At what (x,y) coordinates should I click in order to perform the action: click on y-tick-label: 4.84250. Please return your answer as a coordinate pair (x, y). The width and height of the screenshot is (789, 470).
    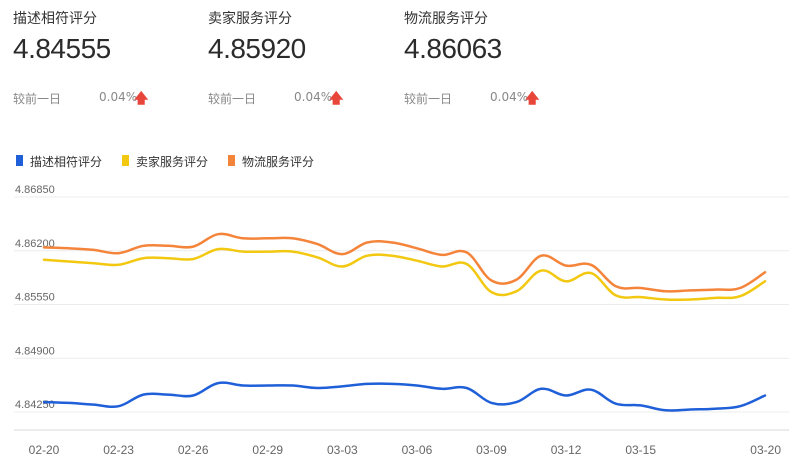
    Looking at the image, I should click on (35, 405).